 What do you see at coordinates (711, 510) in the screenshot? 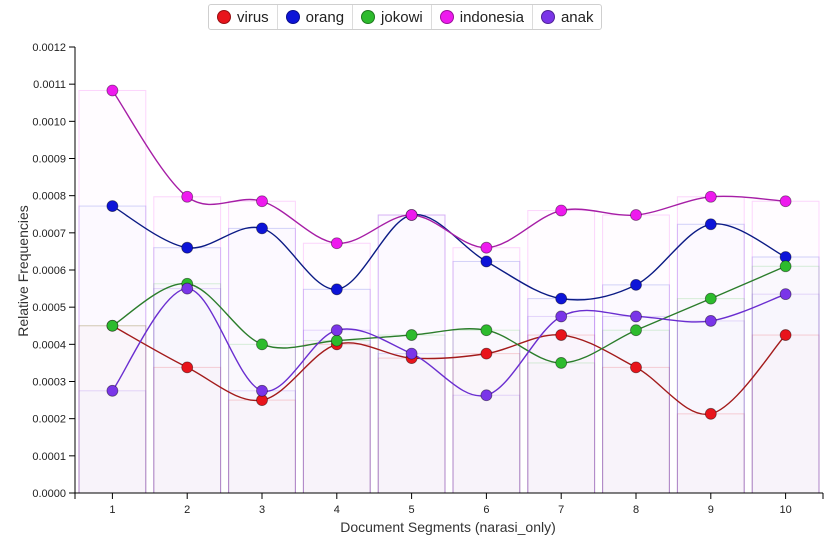
I see `x-tick-label: 9` at bounding box center [711, 510].